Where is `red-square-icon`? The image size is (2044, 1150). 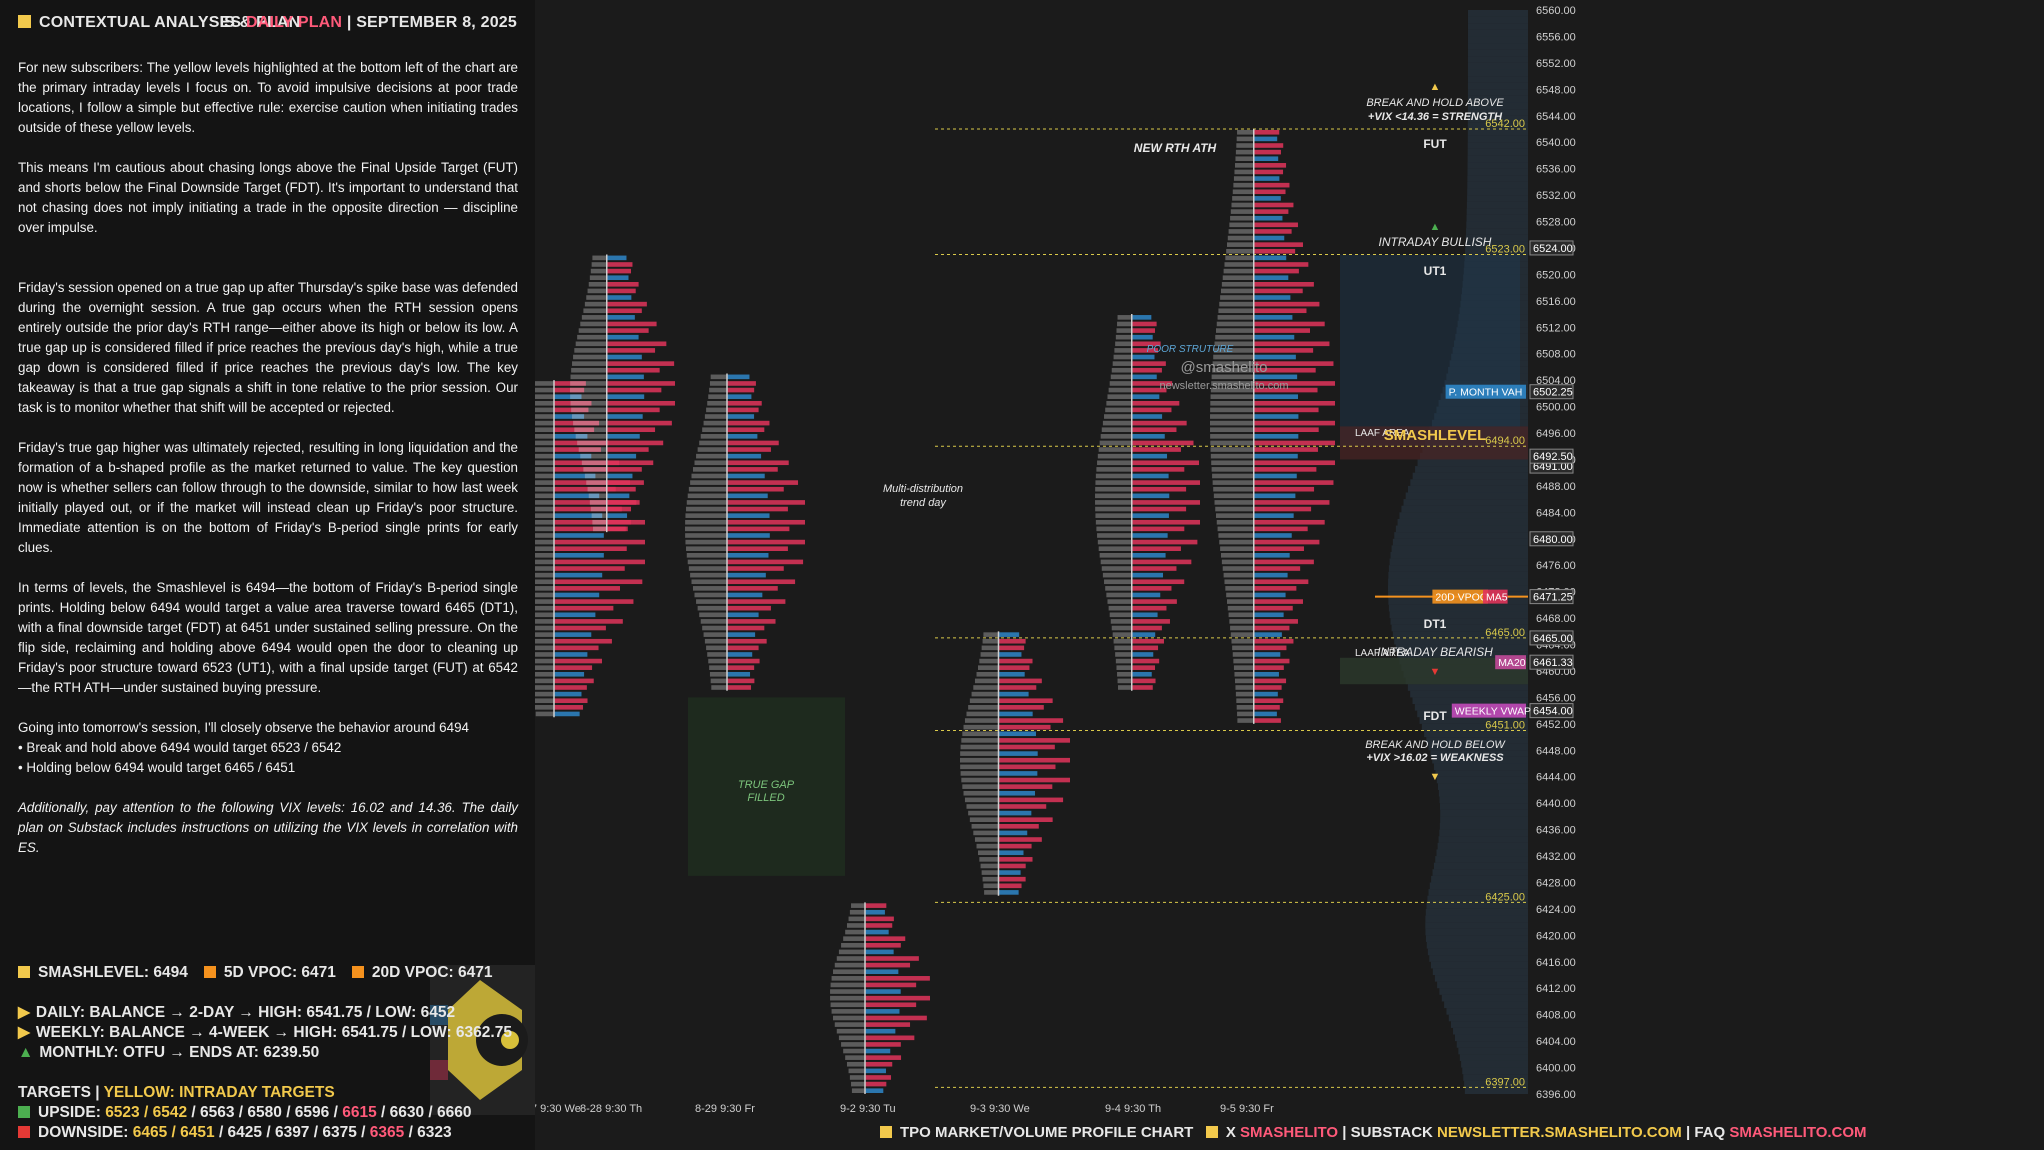 red-square-icon is located at coordinates (24, 1132).